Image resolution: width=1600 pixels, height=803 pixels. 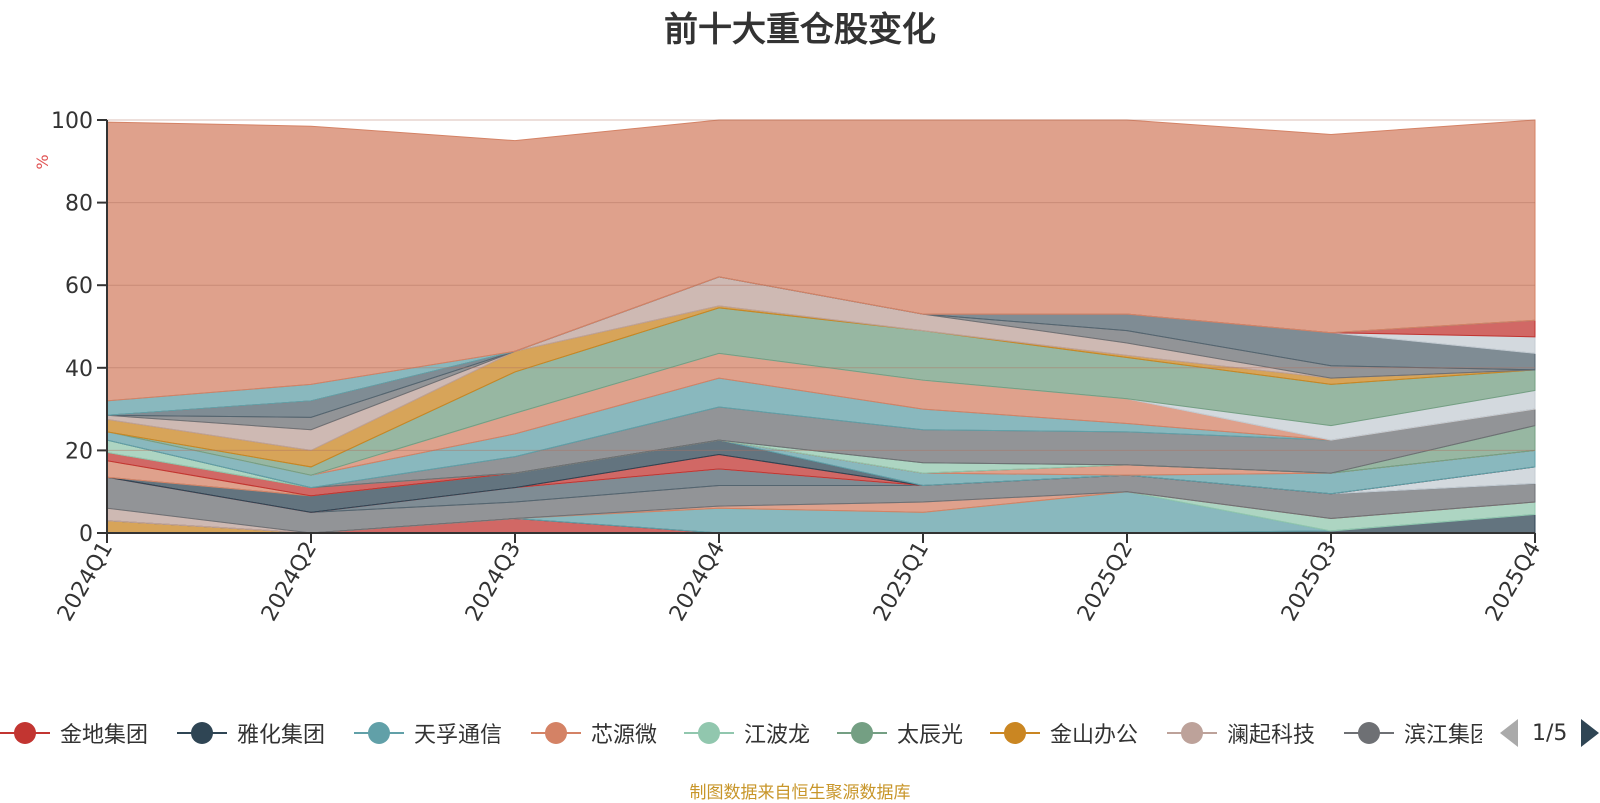 I want to click on legend-item: 澜起科技, so click(x=1241, y=733).